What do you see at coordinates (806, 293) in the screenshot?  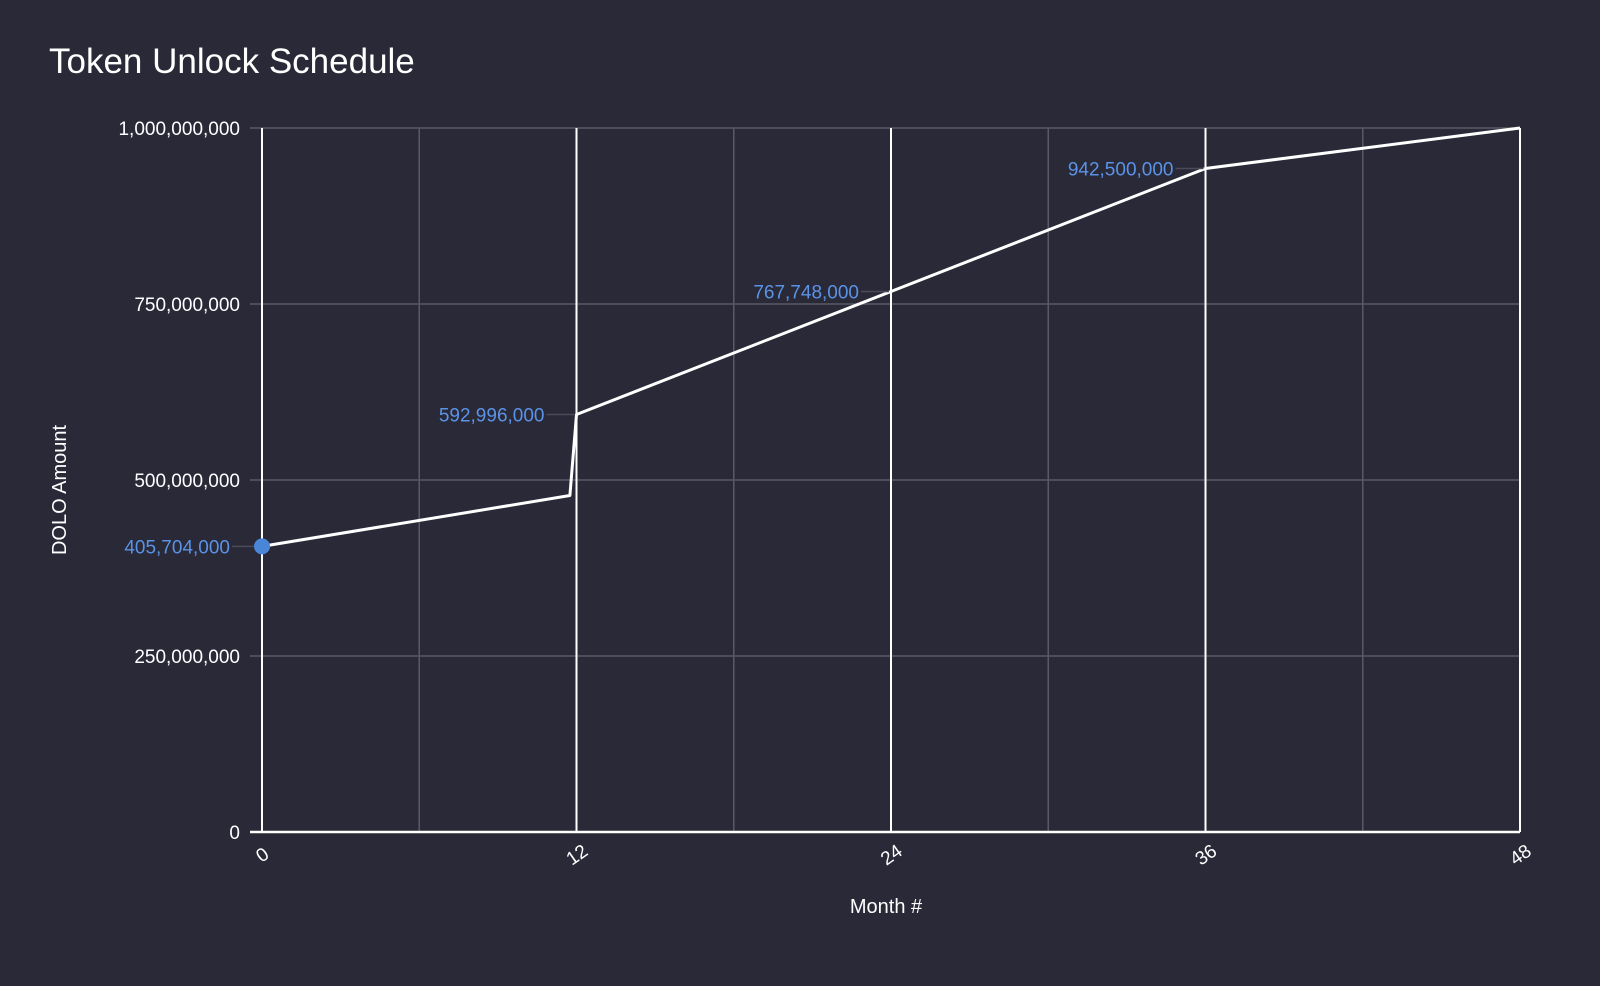 I see `data-label: 767,748,000` at bounding box center [806, 293].